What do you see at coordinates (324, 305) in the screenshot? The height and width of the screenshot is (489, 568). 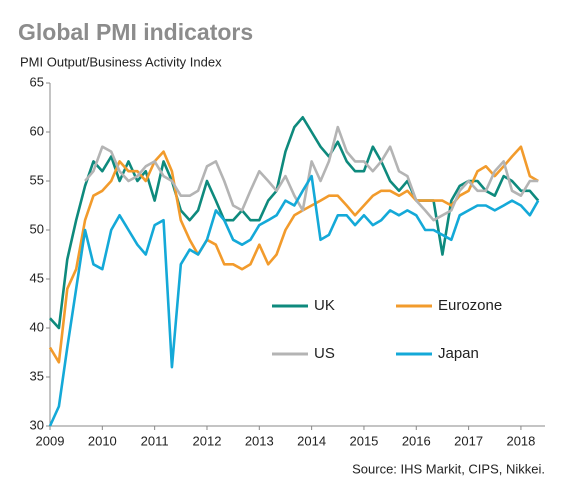 I see `legend-label: UK` at bounding box center [324, 305].